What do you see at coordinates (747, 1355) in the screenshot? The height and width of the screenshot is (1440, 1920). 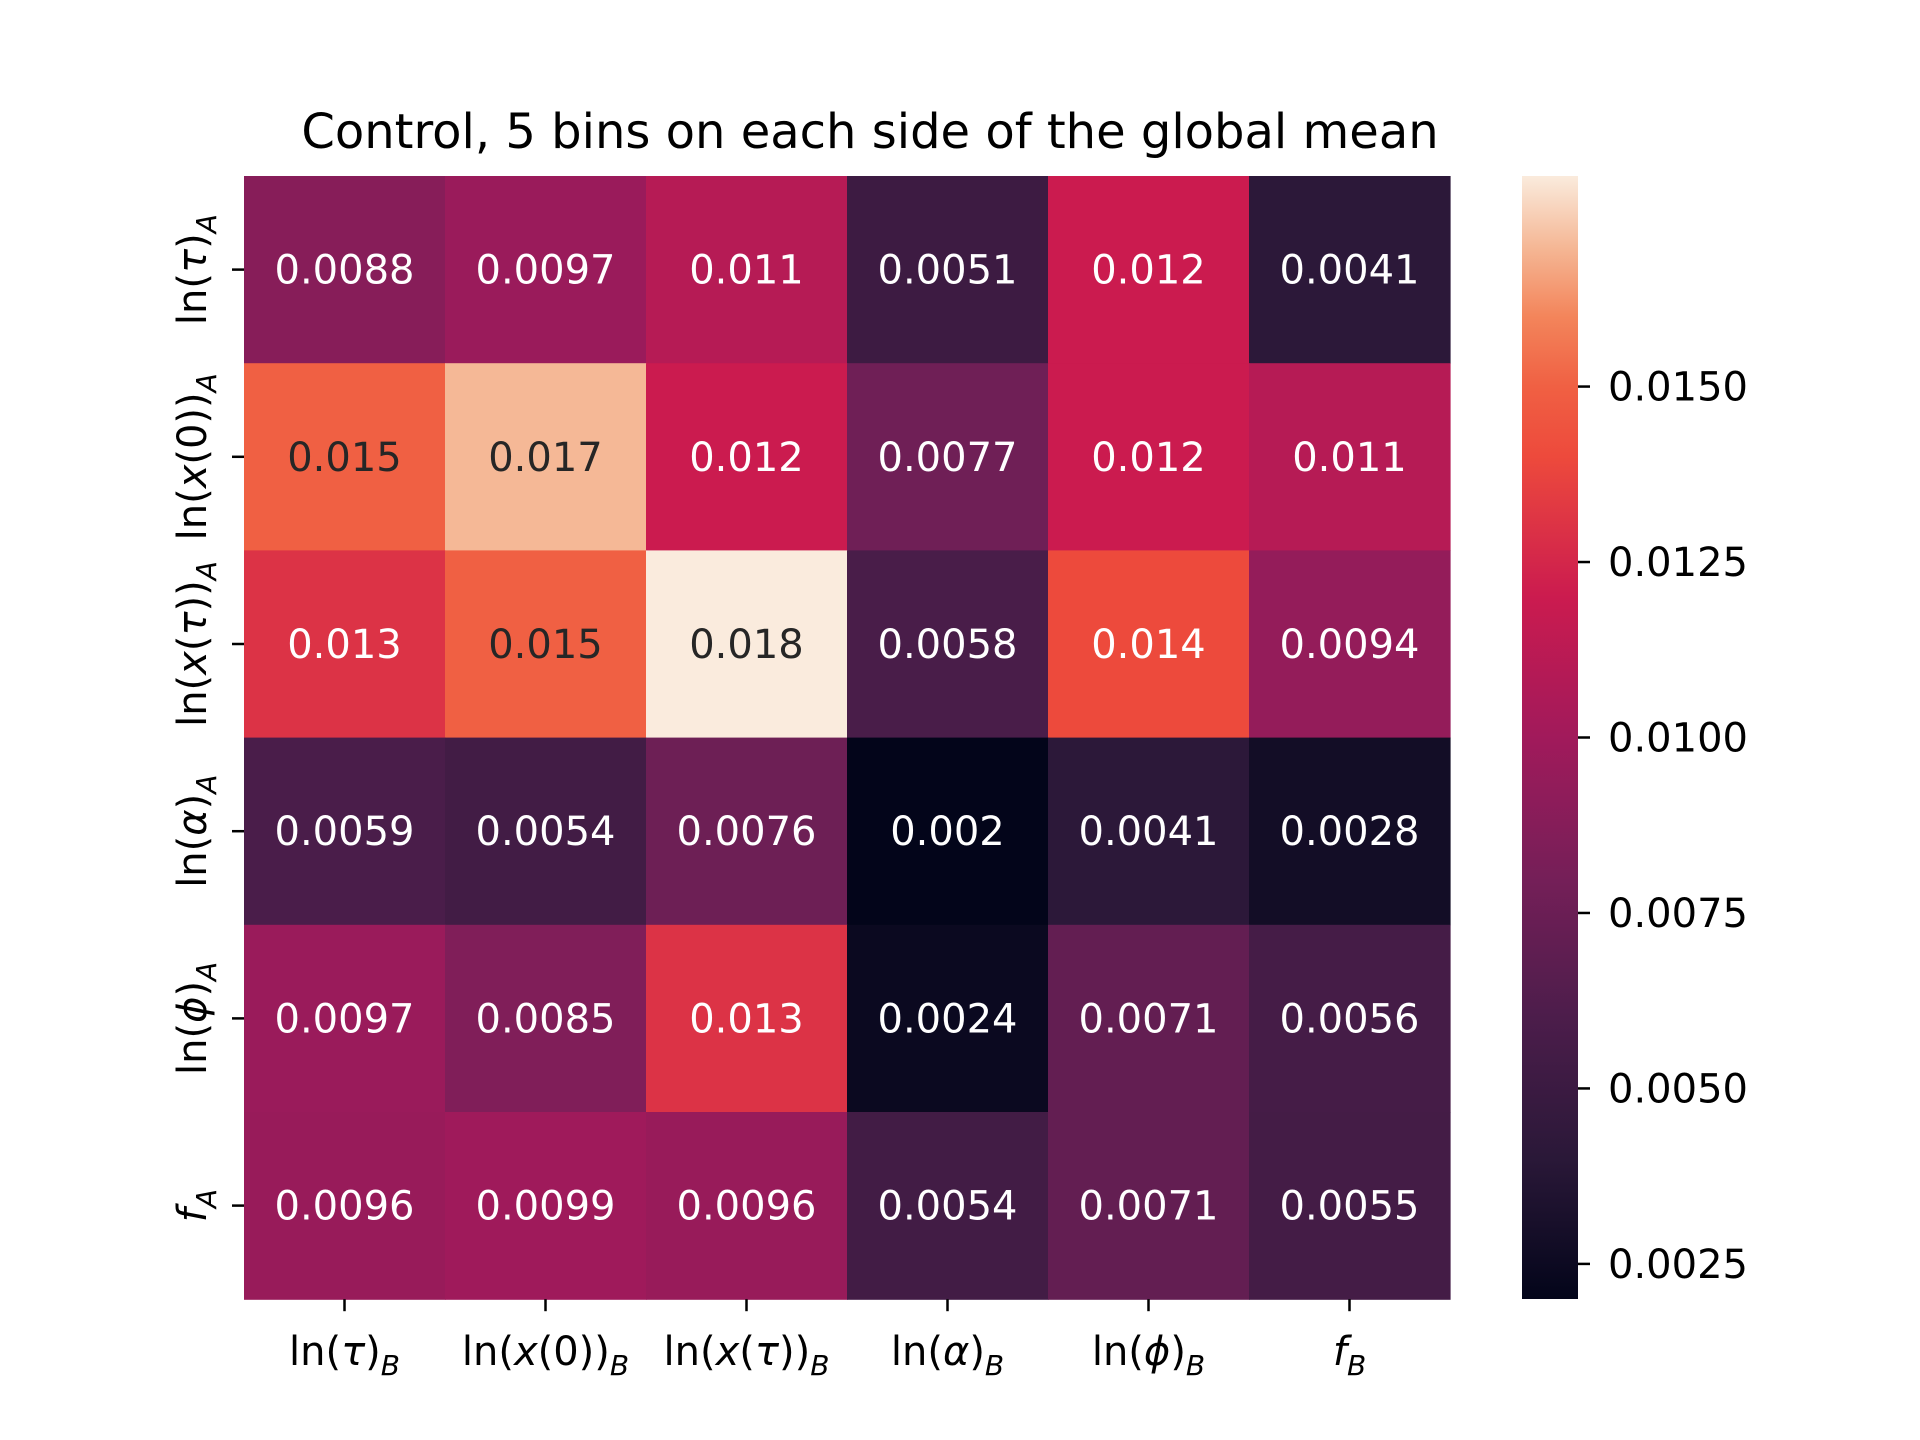 I see `x-tick-label-2: ln(x(τ))B` at bounding box center [747, 1355].